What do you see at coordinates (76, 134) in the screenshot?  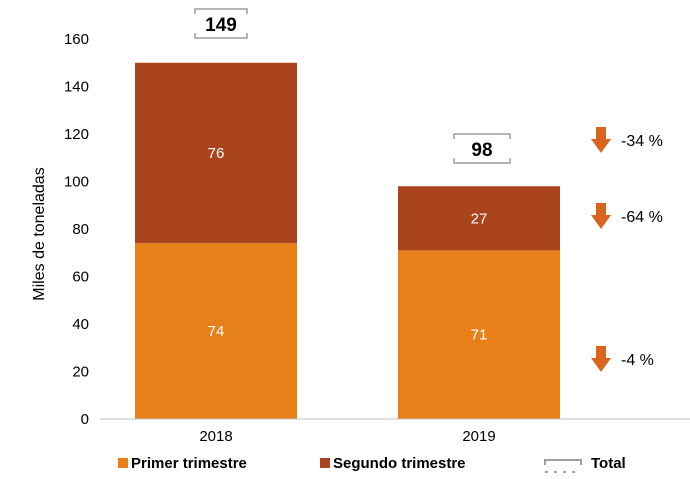 I see `y-tick-label: 120` at bounding box center [76, 134].